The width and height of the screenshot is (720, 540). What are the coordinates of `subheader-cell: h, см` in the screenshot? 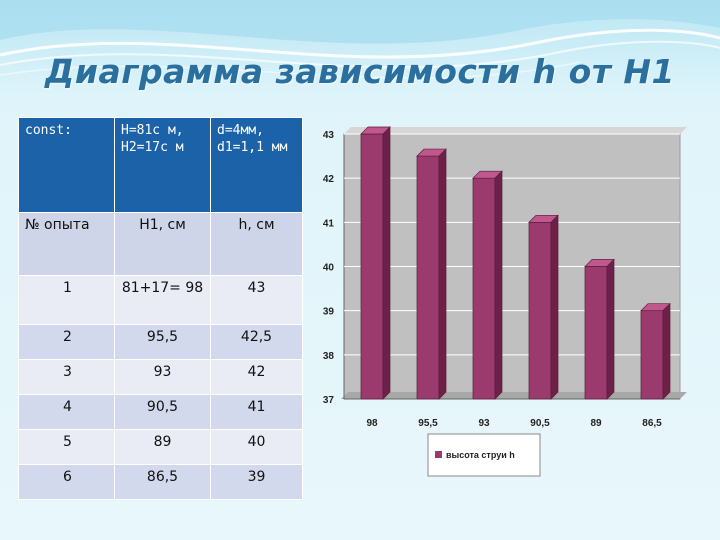 It's located at (256, 244).